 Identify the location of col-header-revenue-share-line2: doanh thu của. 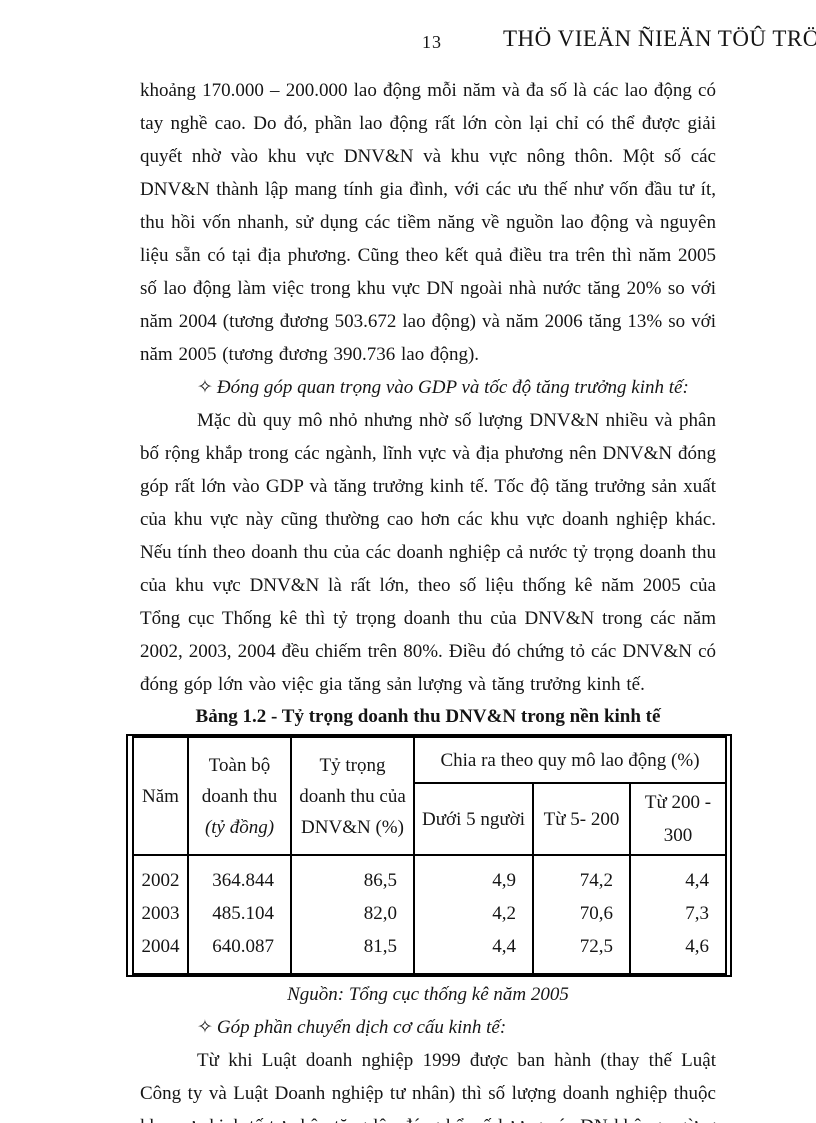
(352, 796).